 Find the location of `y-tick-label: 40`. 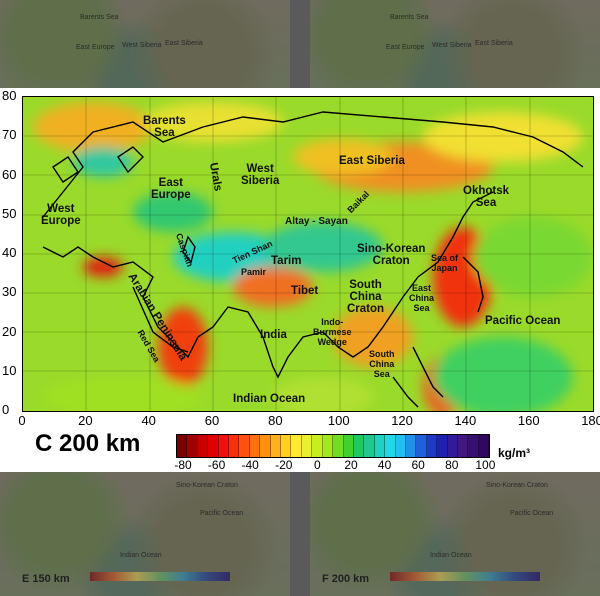

y-tick-label: 40 is located at coordinates (9, 252).